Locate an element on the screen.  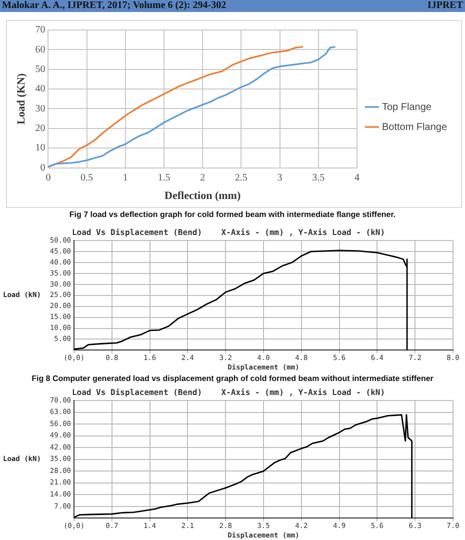
y-tick-label: 10 is located at coordinates (40, 148).